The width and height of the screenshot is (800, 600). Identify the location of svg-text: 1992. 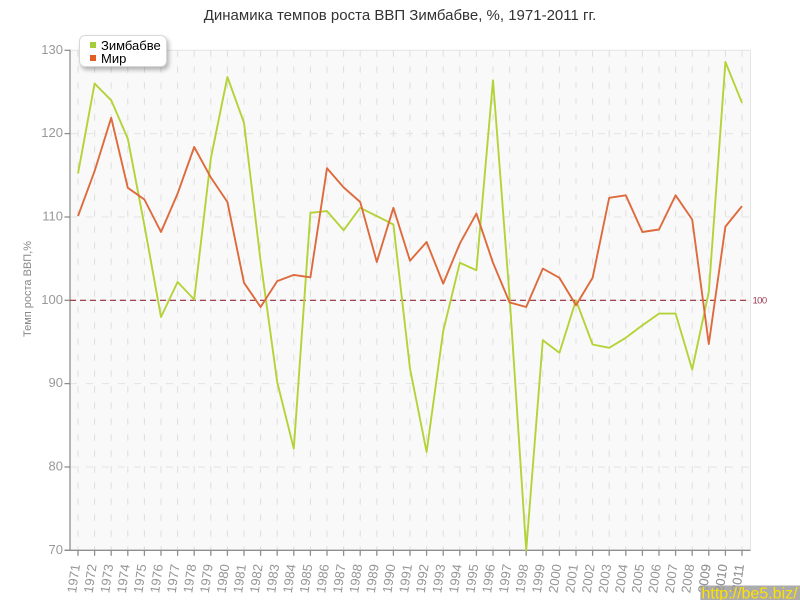
(422, 578).